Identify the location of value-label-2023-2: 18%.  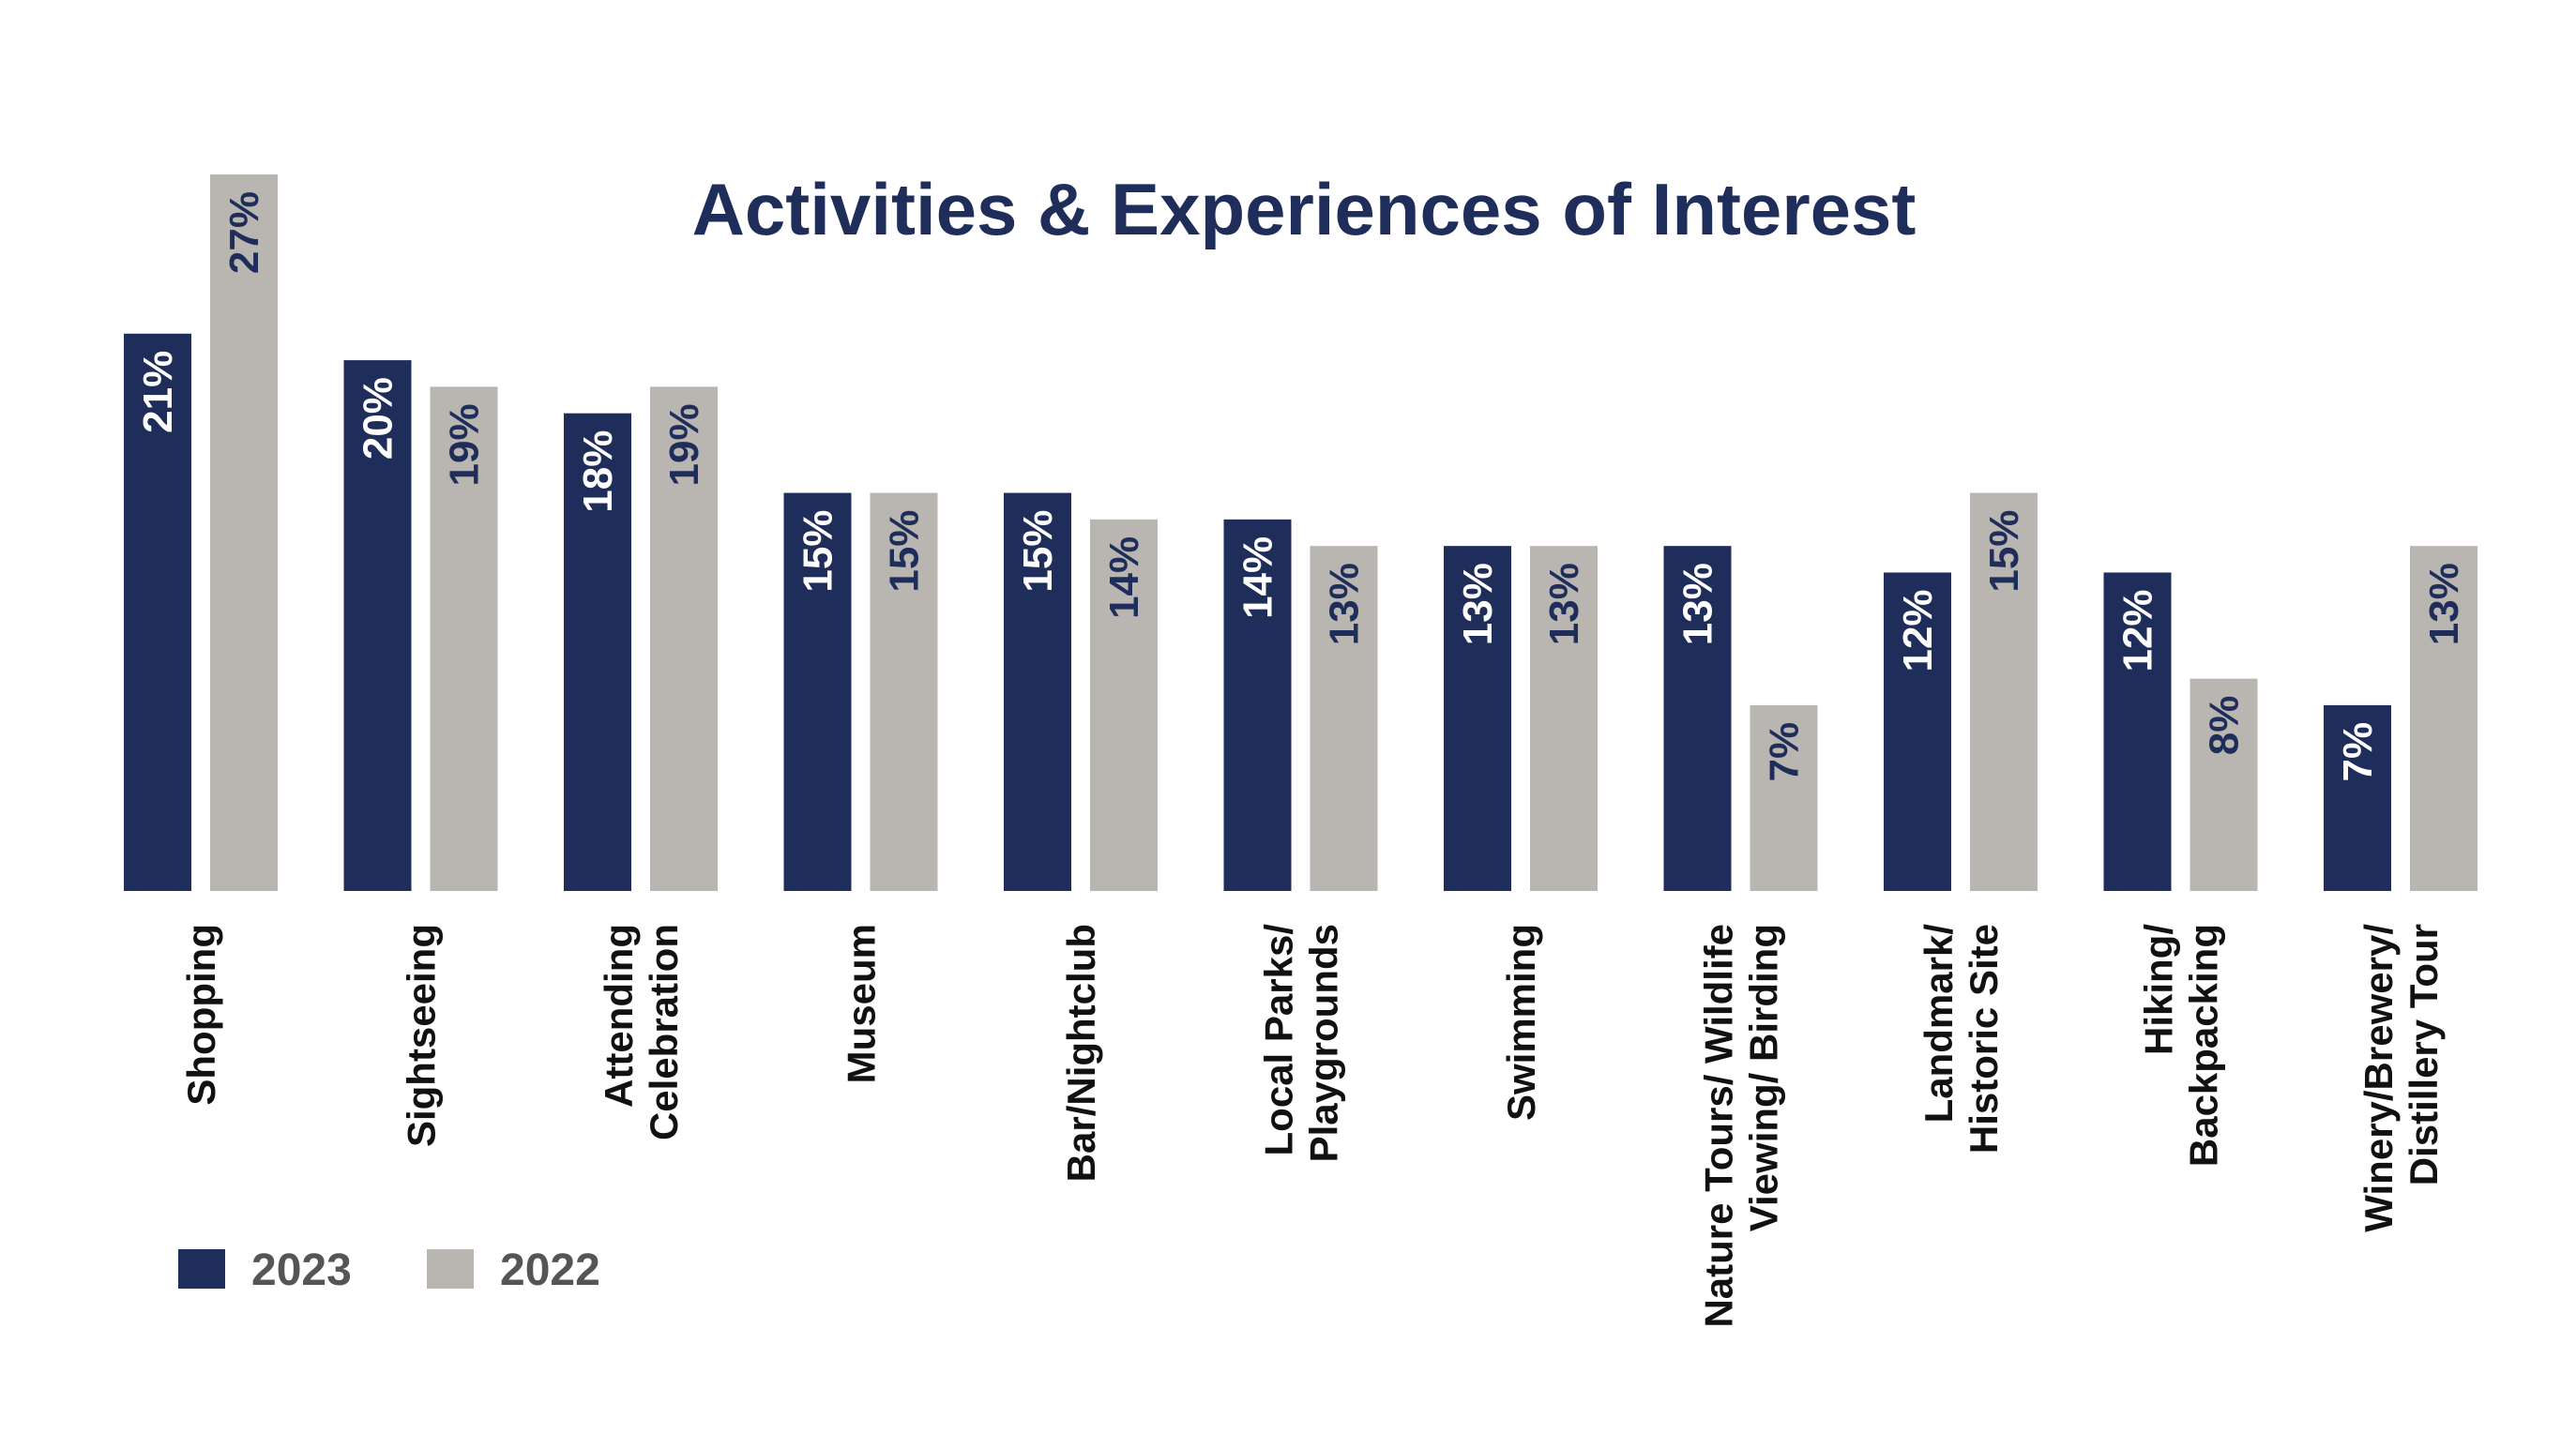
(598, 471).